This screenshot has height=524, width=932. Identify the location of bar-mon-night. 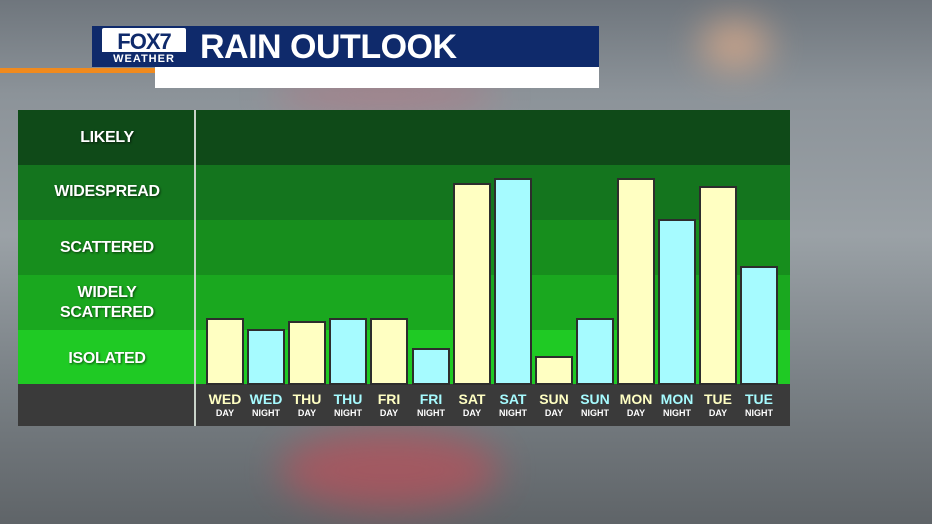
(677, 302).